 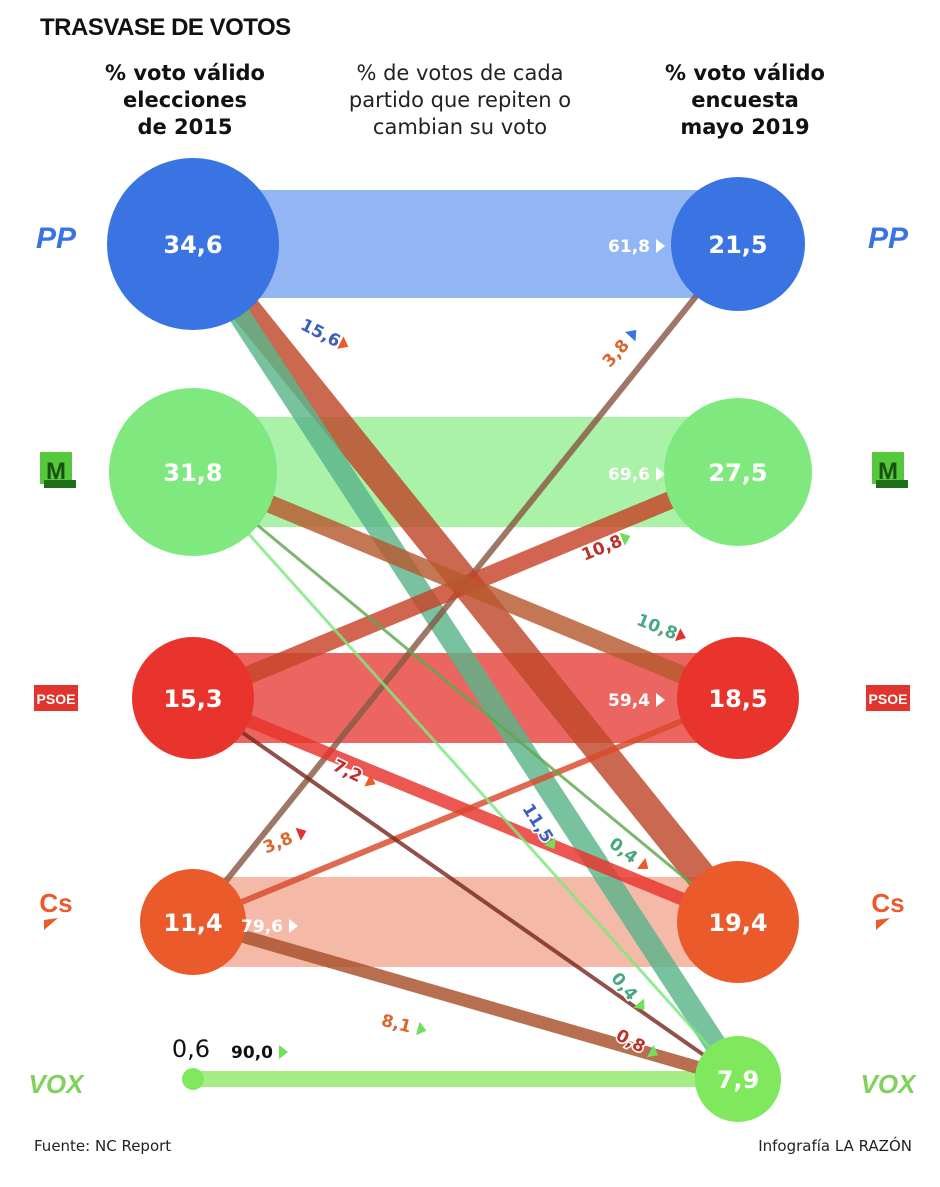 What do you see at coordinates (103, 1146) in the screenshot?
I see `source-note: Fuente: NC Report` at bounding box center [103, 1146].